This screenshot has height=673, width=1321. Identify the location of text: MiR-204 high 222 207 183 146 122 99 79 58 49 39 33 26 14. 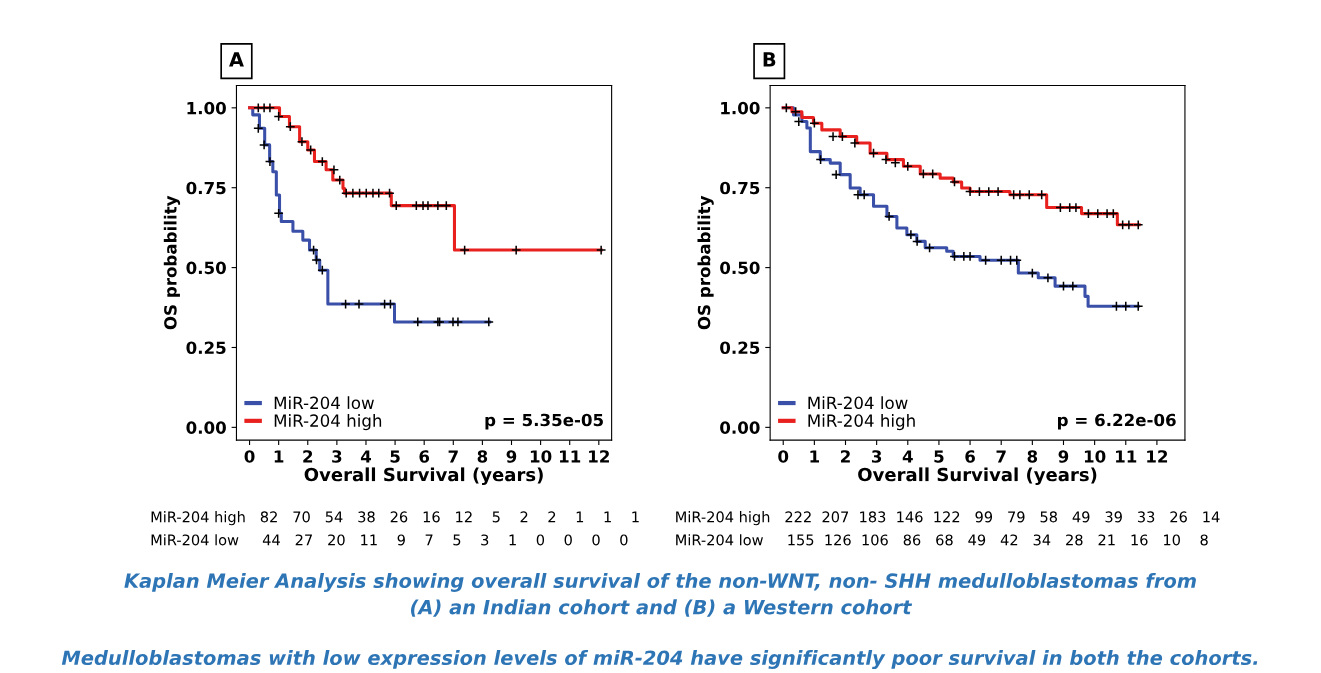
(948, 518).